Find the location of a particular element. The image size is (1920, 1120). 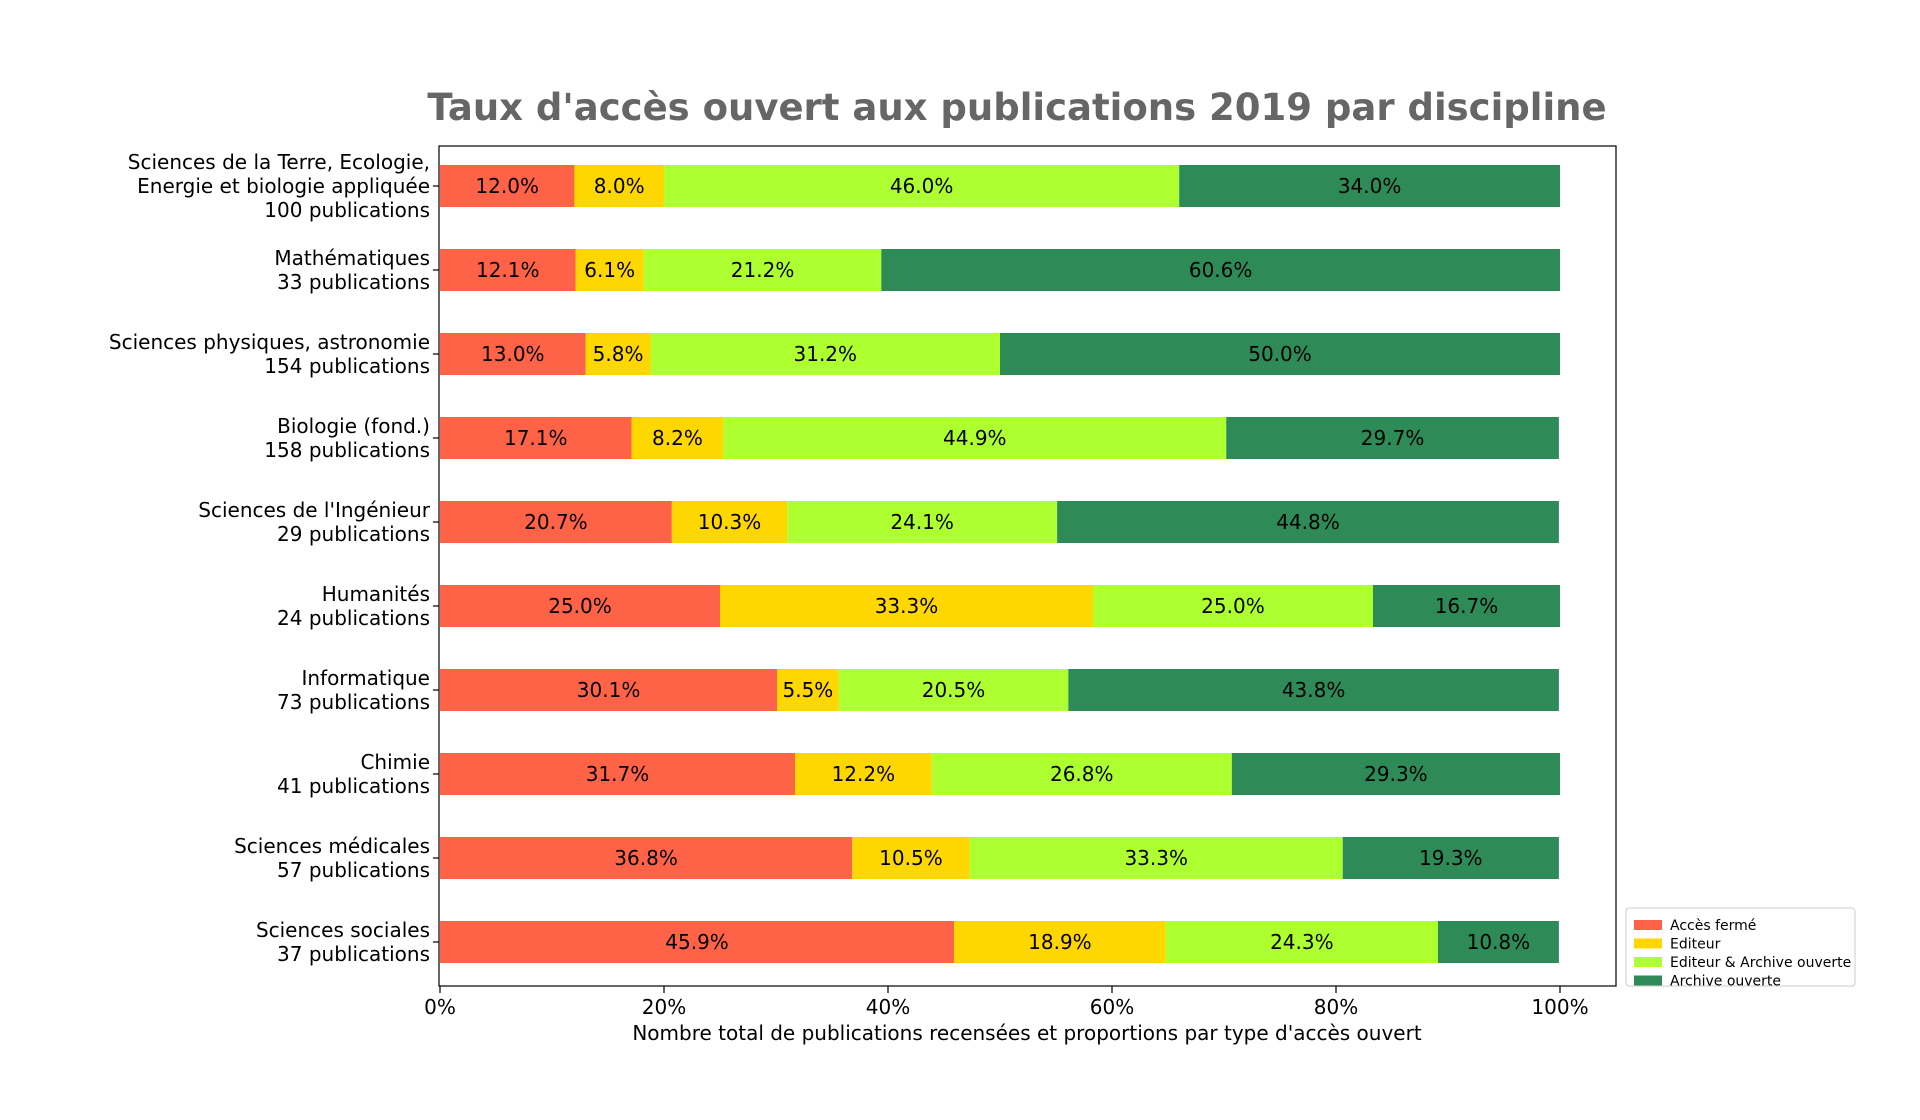

legend-label: Accès fermé is located at coordinates (1713, 926).